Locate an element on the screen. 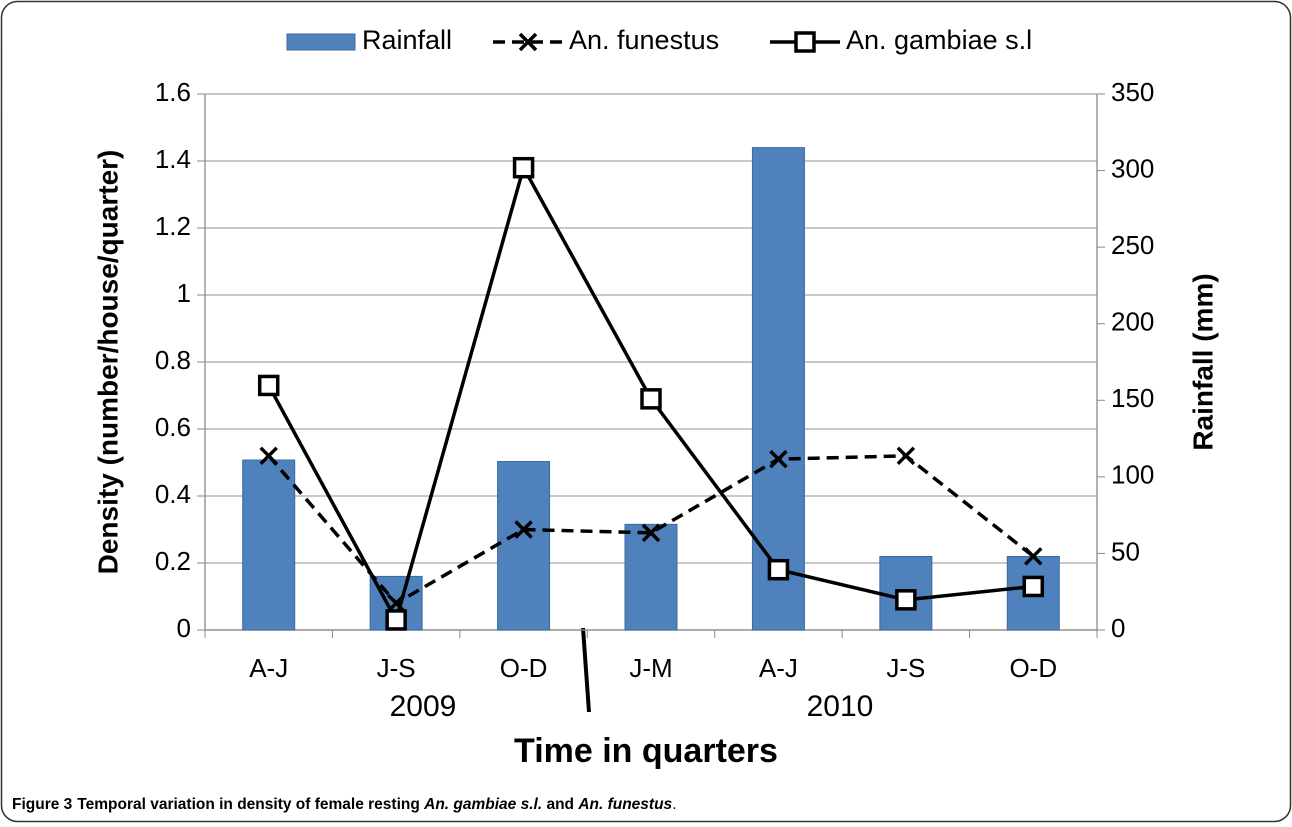  y-tick-label: 1.2 is located at coordinates (173, 226).